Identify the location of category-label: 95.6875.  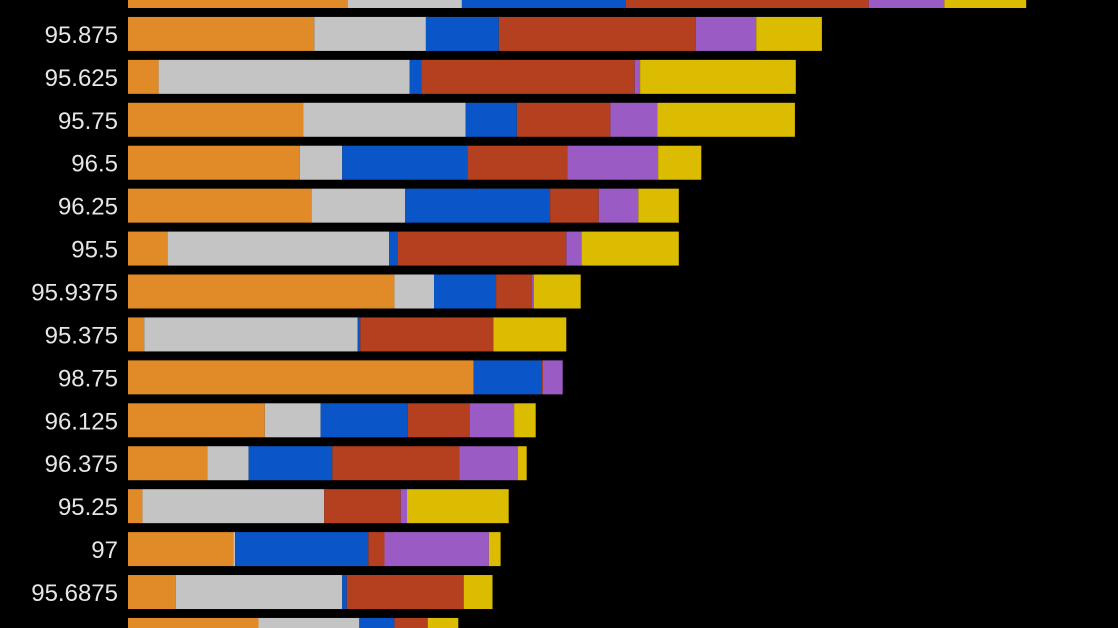
(74, 593).